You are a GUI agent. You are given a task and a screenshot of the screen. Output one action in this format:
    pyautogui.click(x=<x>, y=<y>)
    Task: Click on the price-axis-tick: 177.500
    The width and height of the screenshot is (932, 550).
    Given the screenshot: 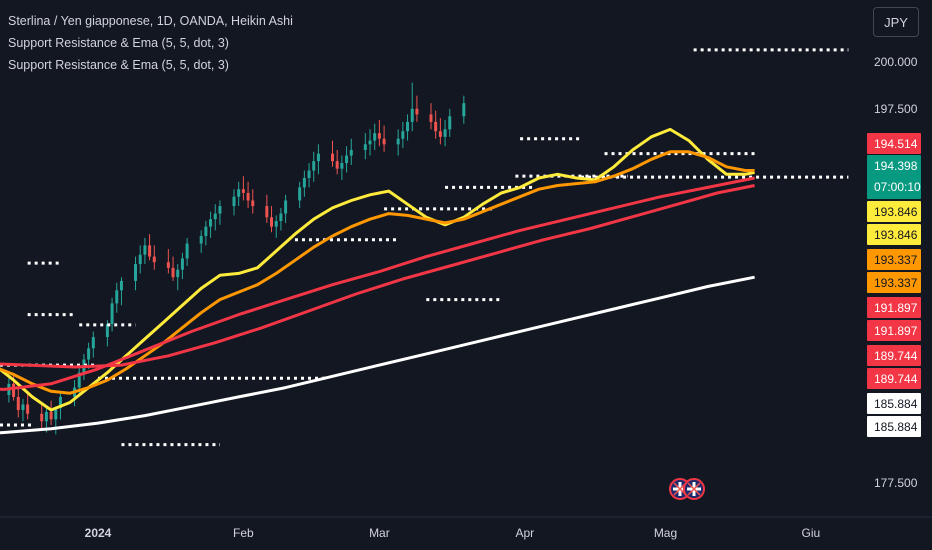 What is the action you would take?
    pyautogui.click(x=896, y=483)
    